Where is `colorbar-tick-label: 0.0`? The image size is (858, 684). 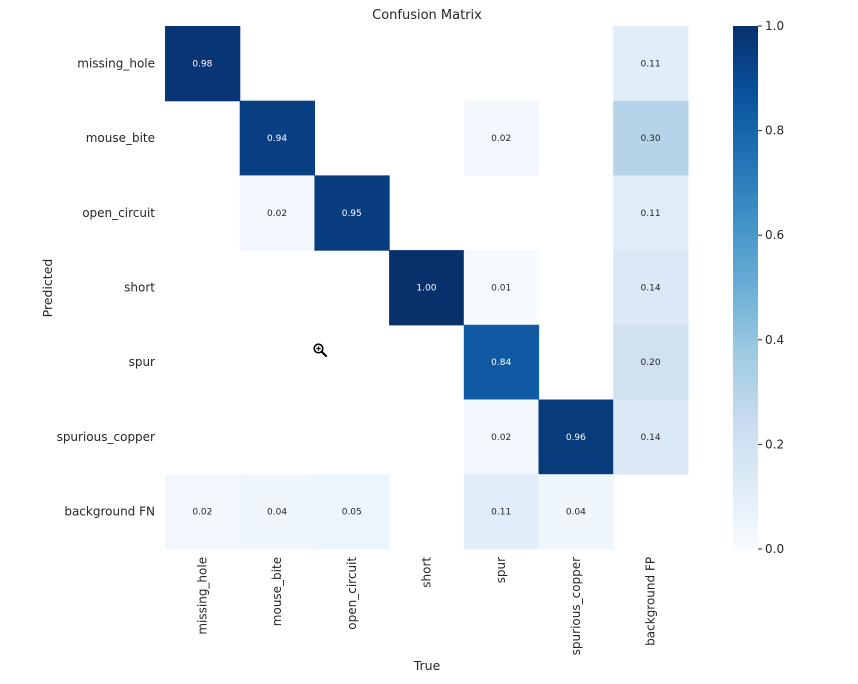
colorbar-tick-label: 0.0 is located at coordinates (774, 549).